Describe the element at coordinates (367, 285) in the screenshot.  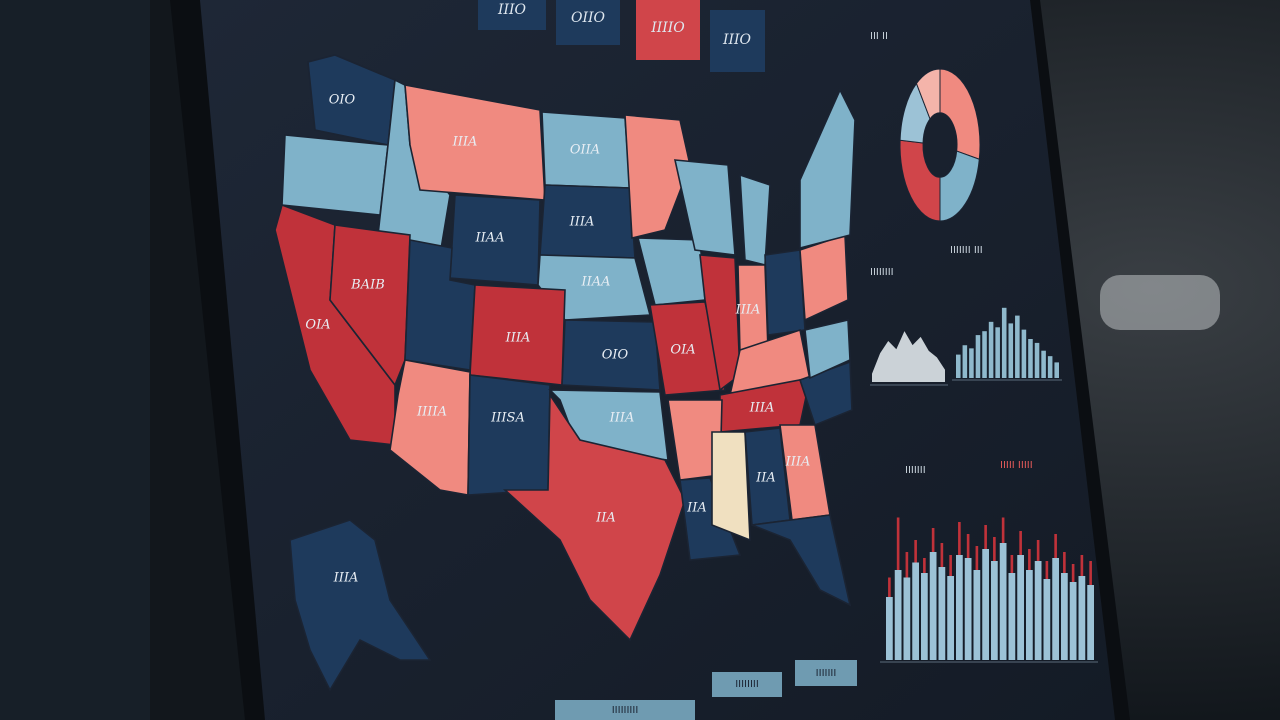
I see `state-label: BAIB` at that location.